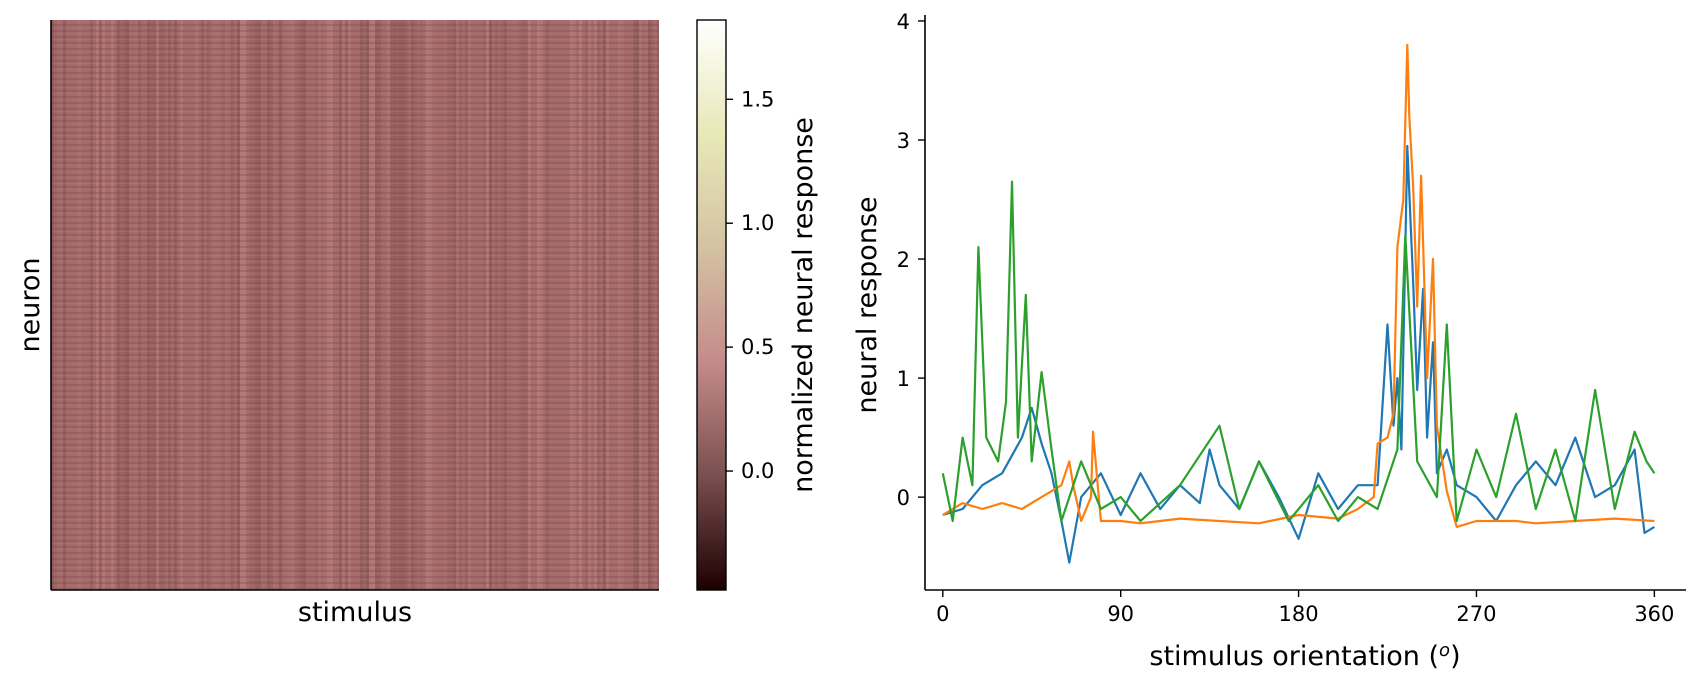  Describe the element at coordinates (1299, 614) in the screenshot. I see `x-tick-label: 180` at that location.